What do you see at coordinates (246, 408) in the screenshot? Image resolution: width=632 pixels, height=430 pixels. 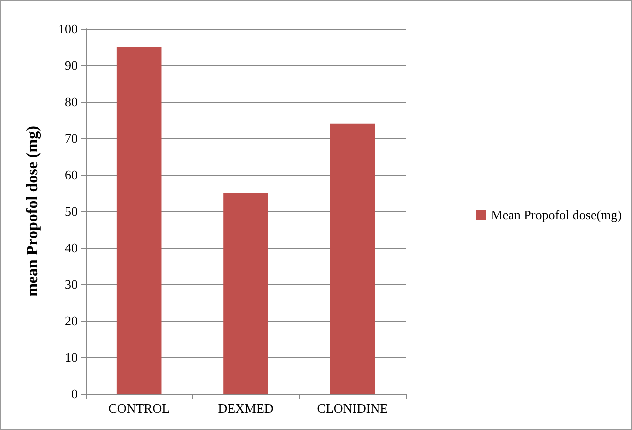 I see `x-tick-label: DEXMED` at bounding box center [246, 408].